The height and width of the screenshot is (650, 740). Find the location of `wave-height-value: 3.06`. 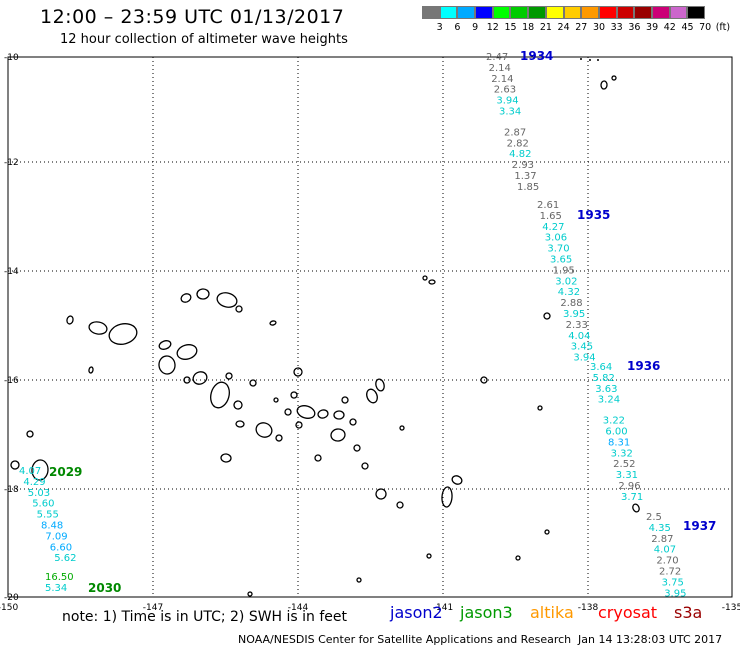

wave-height-value: 3.06 is located at coordinates (556, 238).